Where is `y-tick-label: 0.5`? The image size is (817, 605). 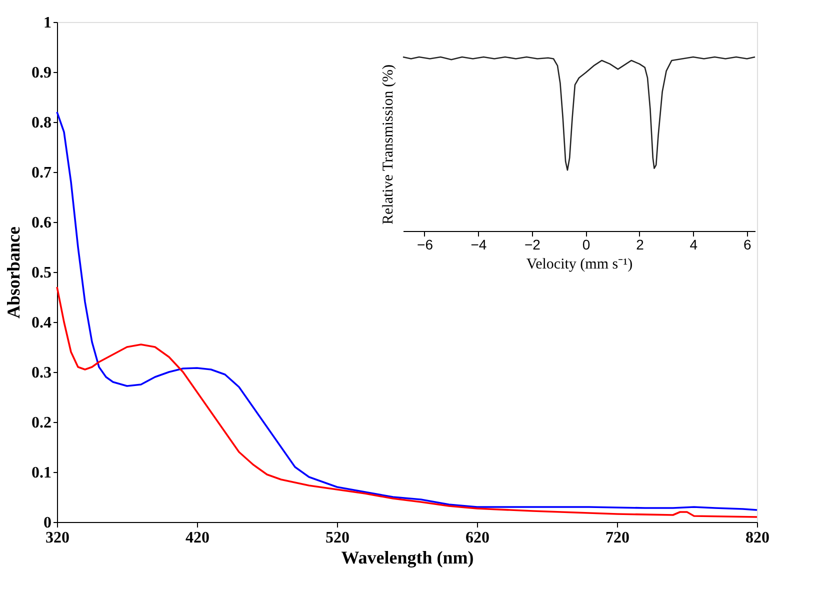 y-tick-label: 0.5 is located at coordinates (42, 273).